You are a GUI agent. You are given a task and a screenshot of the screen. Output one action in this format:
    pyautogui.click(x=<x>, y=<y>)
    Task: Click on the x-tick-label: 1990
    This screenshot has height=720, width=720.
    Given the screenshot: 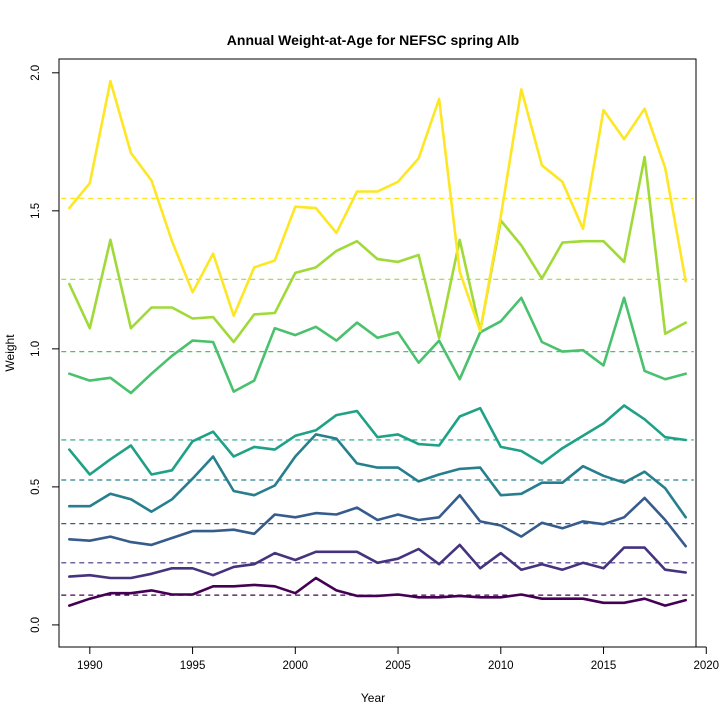 What is the action you would take?
    pyautogui.click(x=90, y=666)
    